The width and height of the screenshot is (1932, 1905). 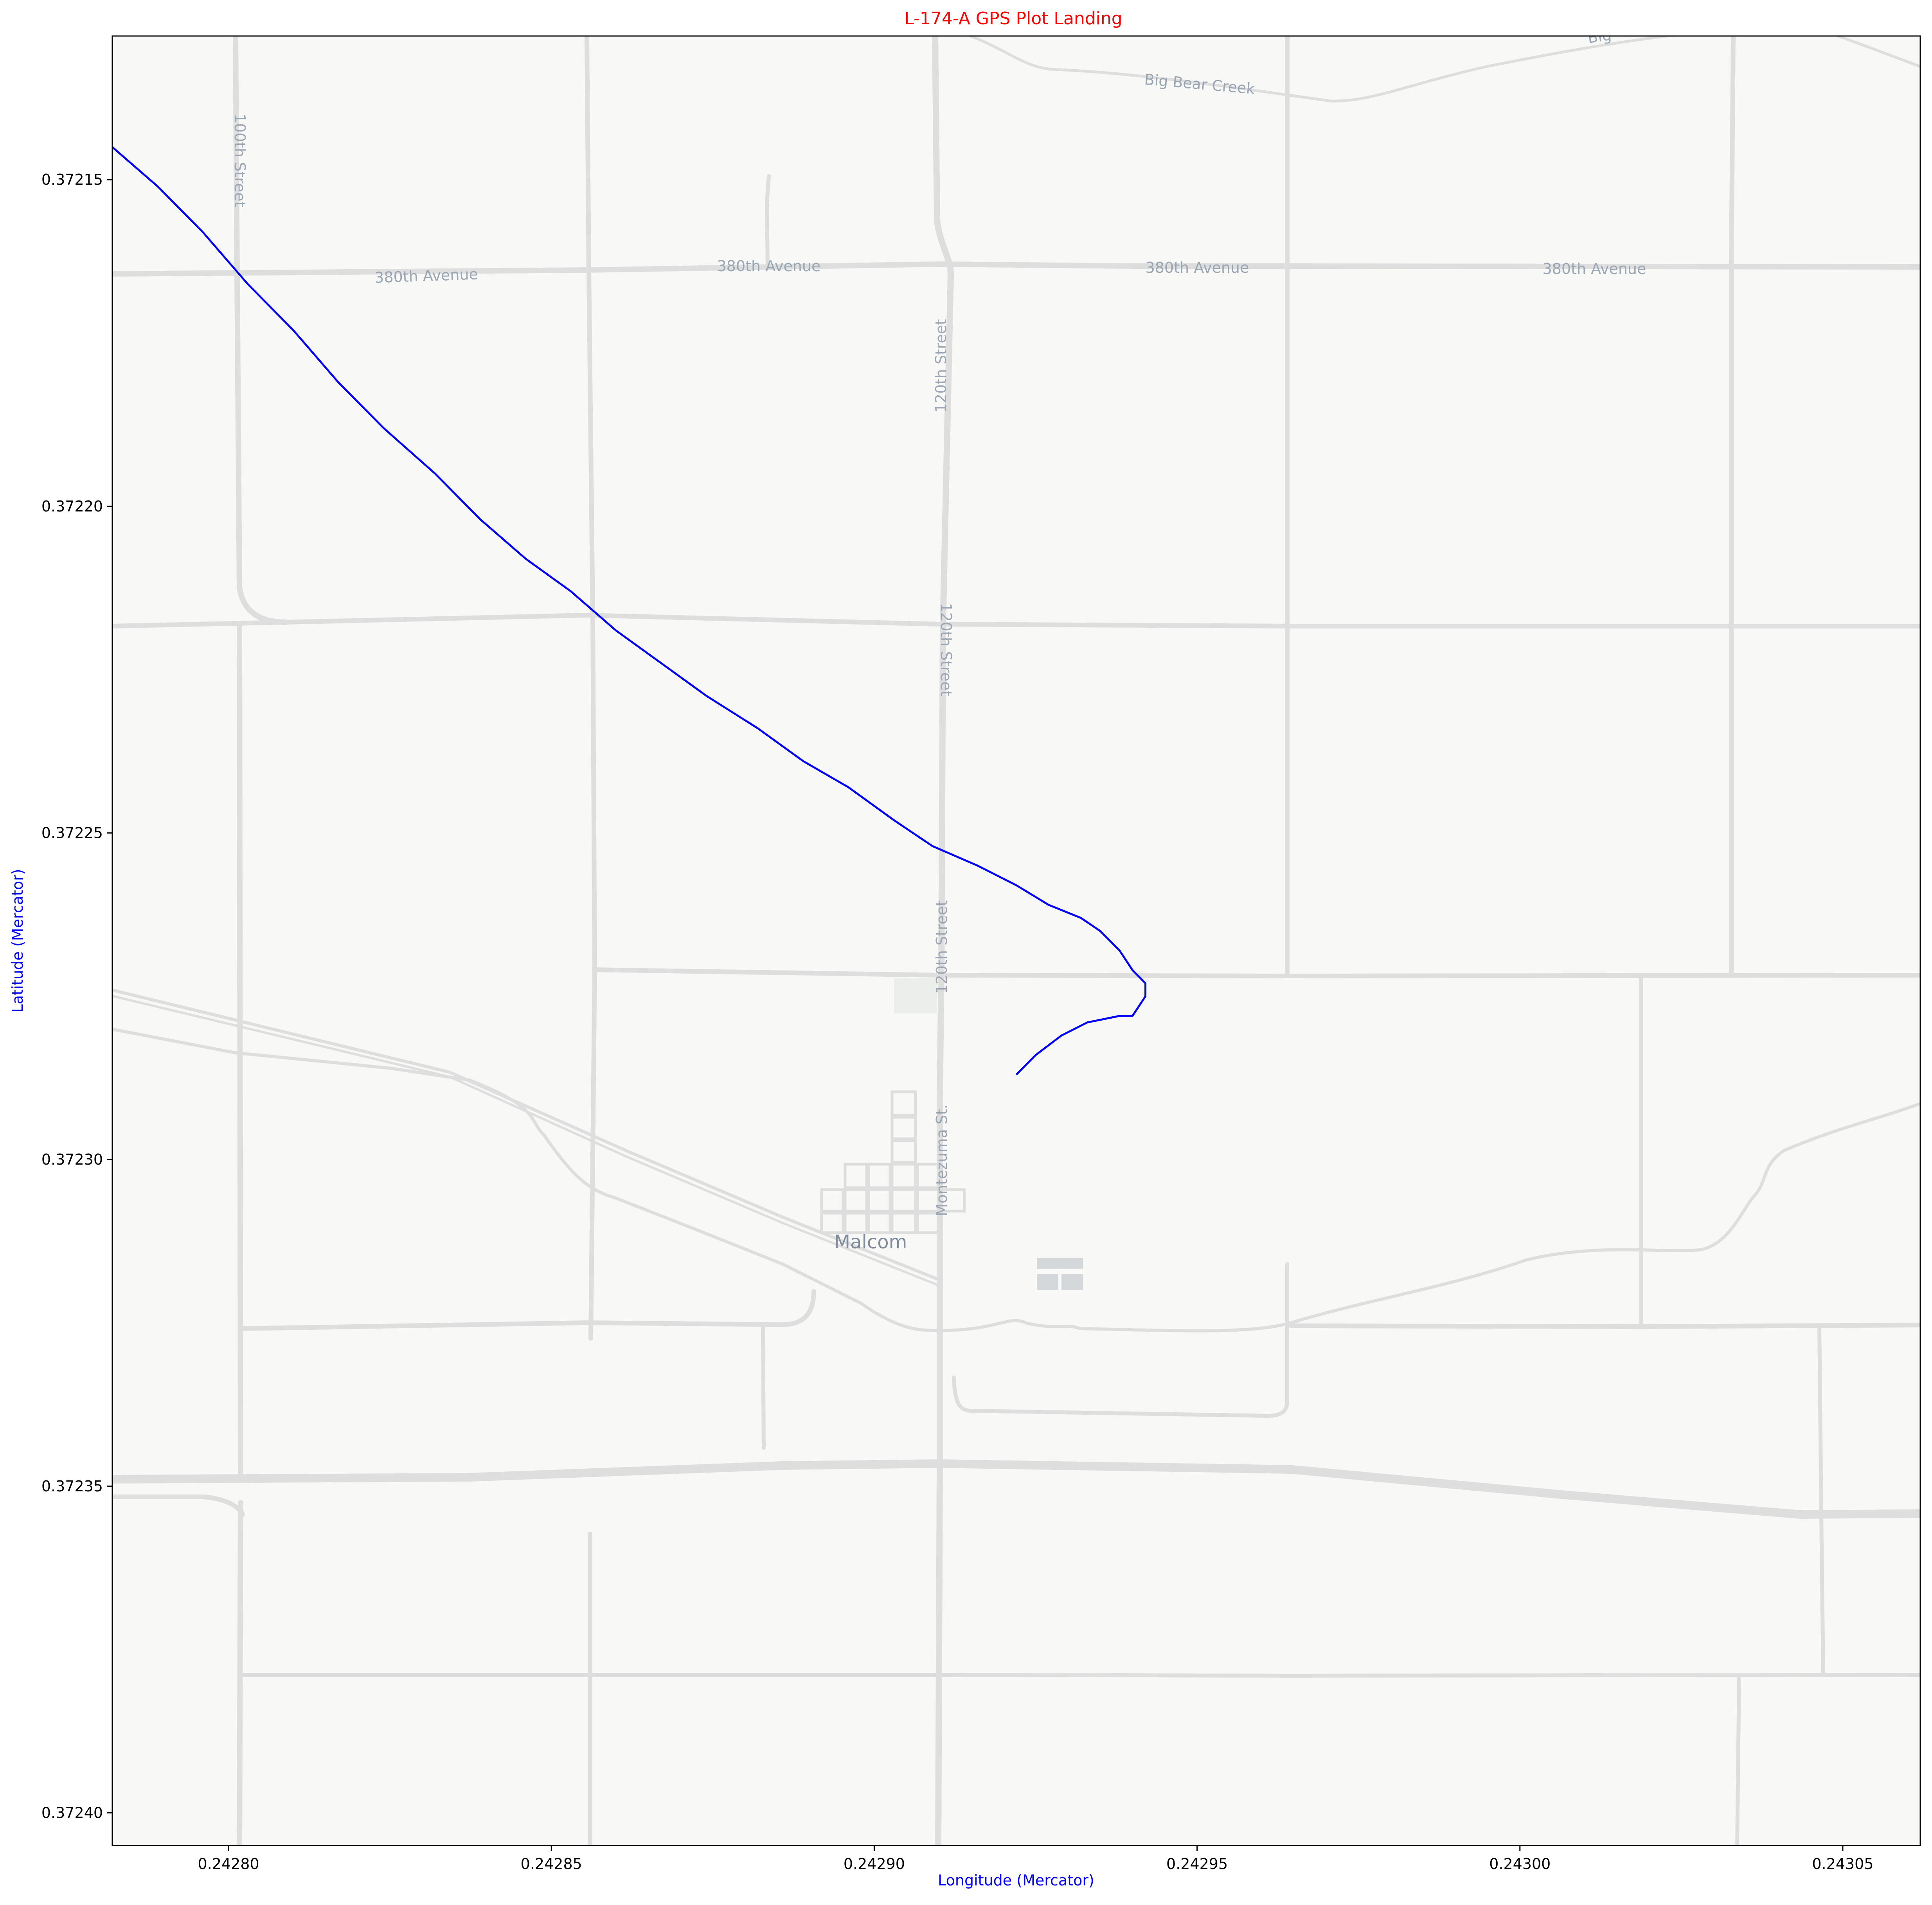 I want to click on x-tick-label: 0.24305, so click(x=1843, y=1864).